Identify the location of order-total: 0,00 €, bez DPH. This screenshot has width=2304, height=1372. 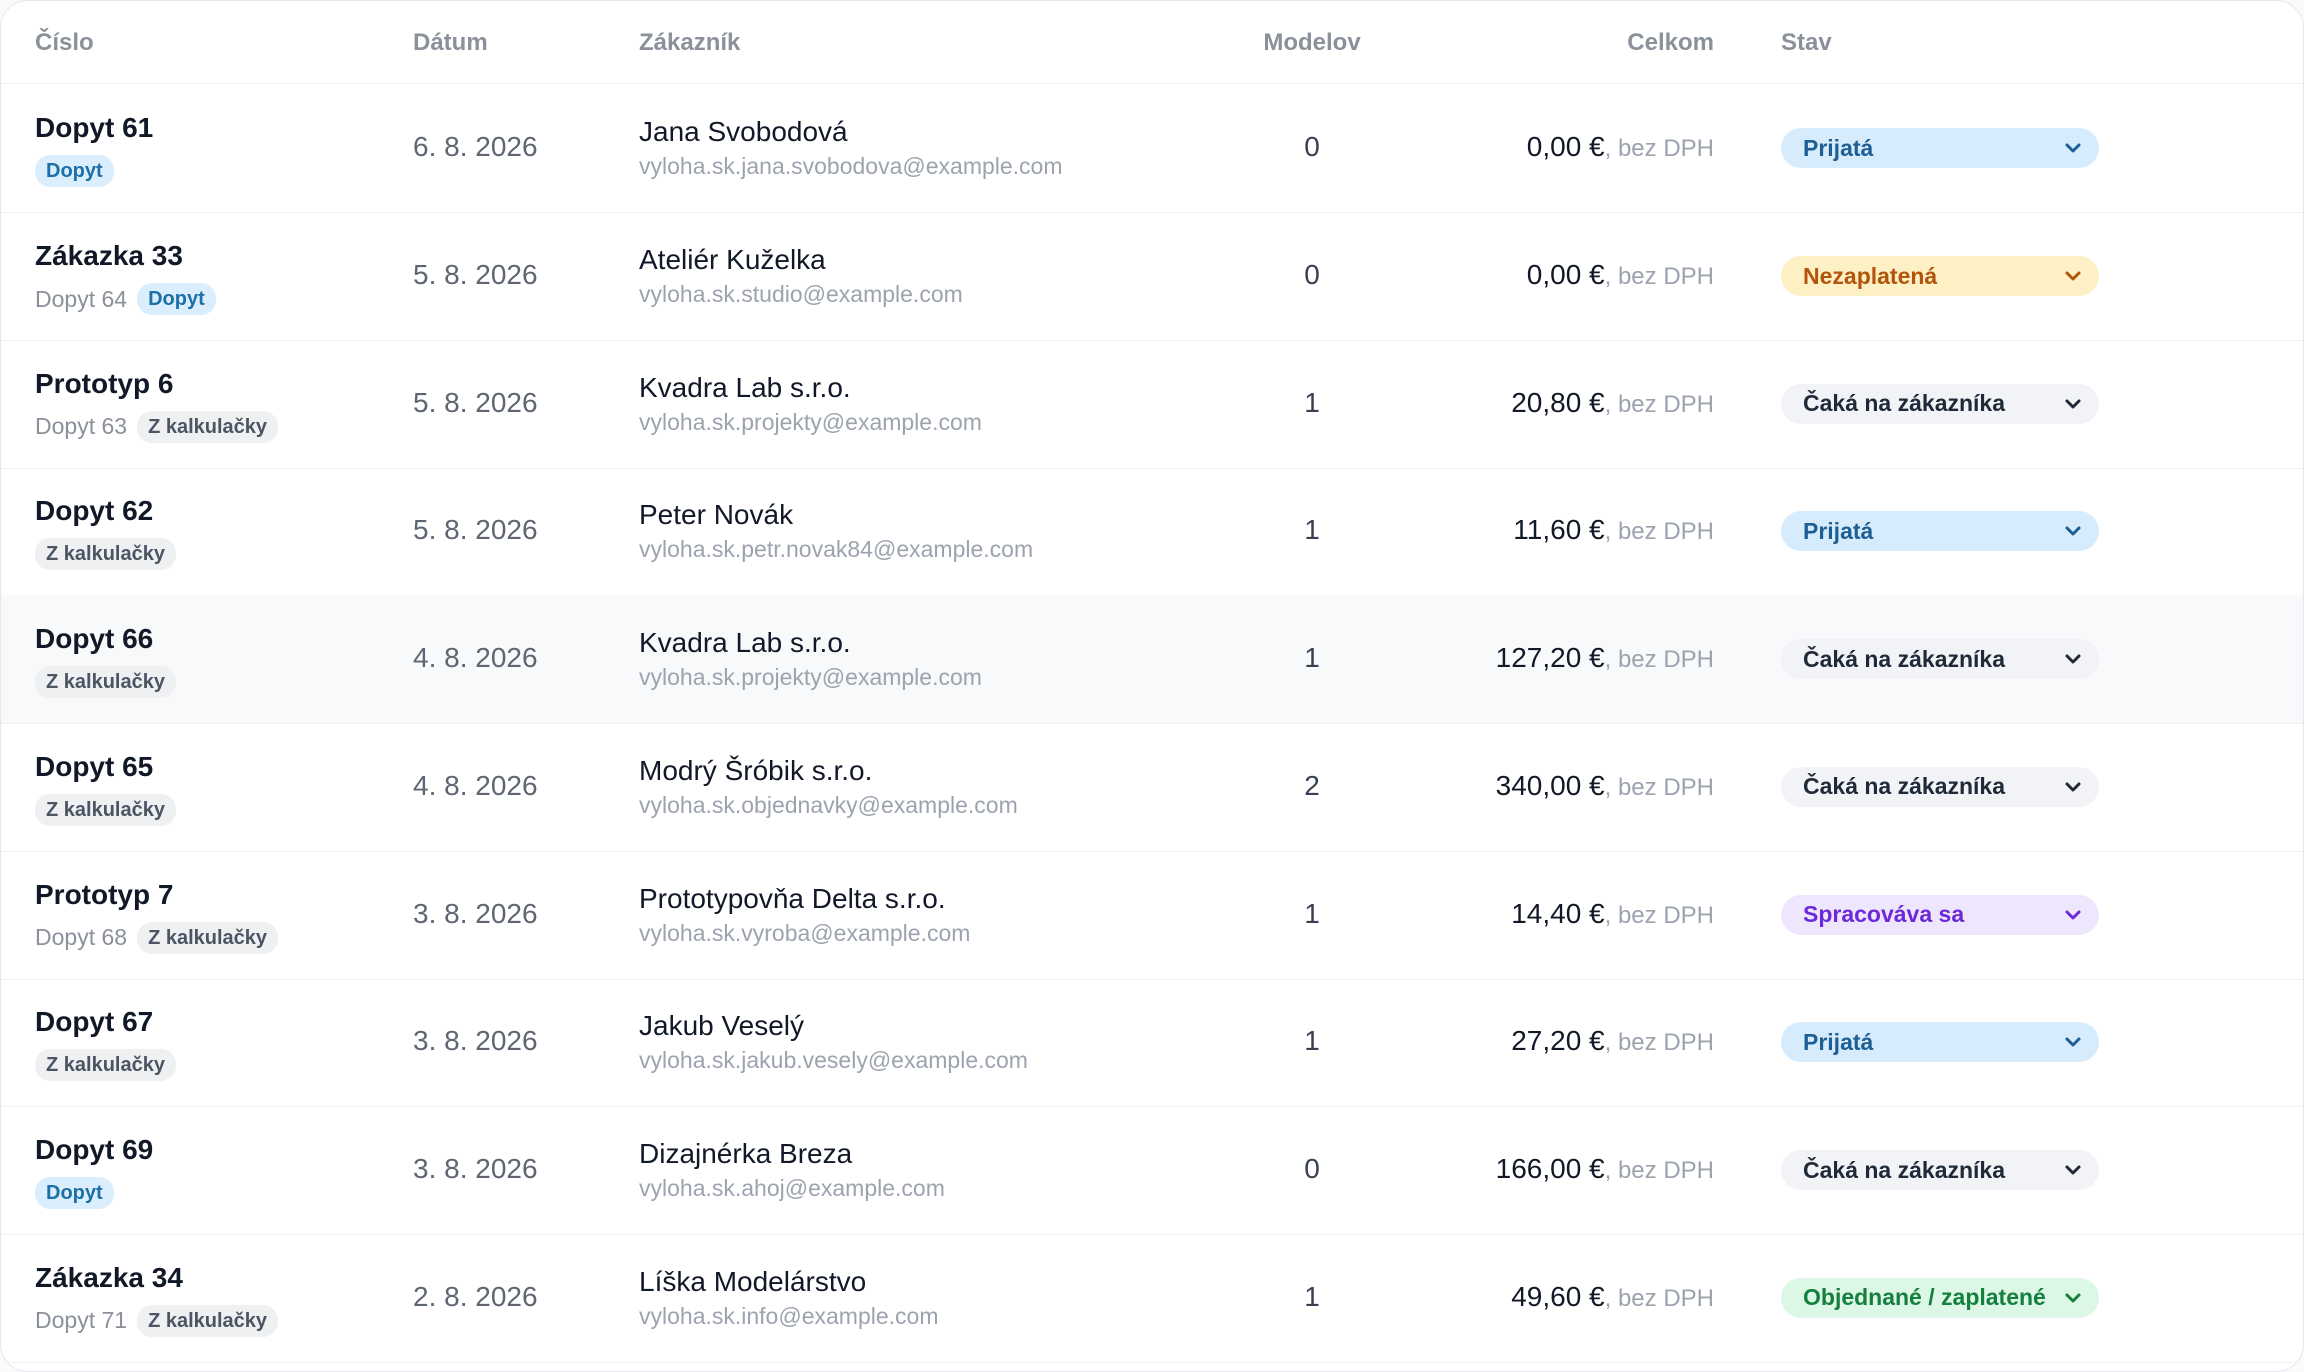
(1620, 147).